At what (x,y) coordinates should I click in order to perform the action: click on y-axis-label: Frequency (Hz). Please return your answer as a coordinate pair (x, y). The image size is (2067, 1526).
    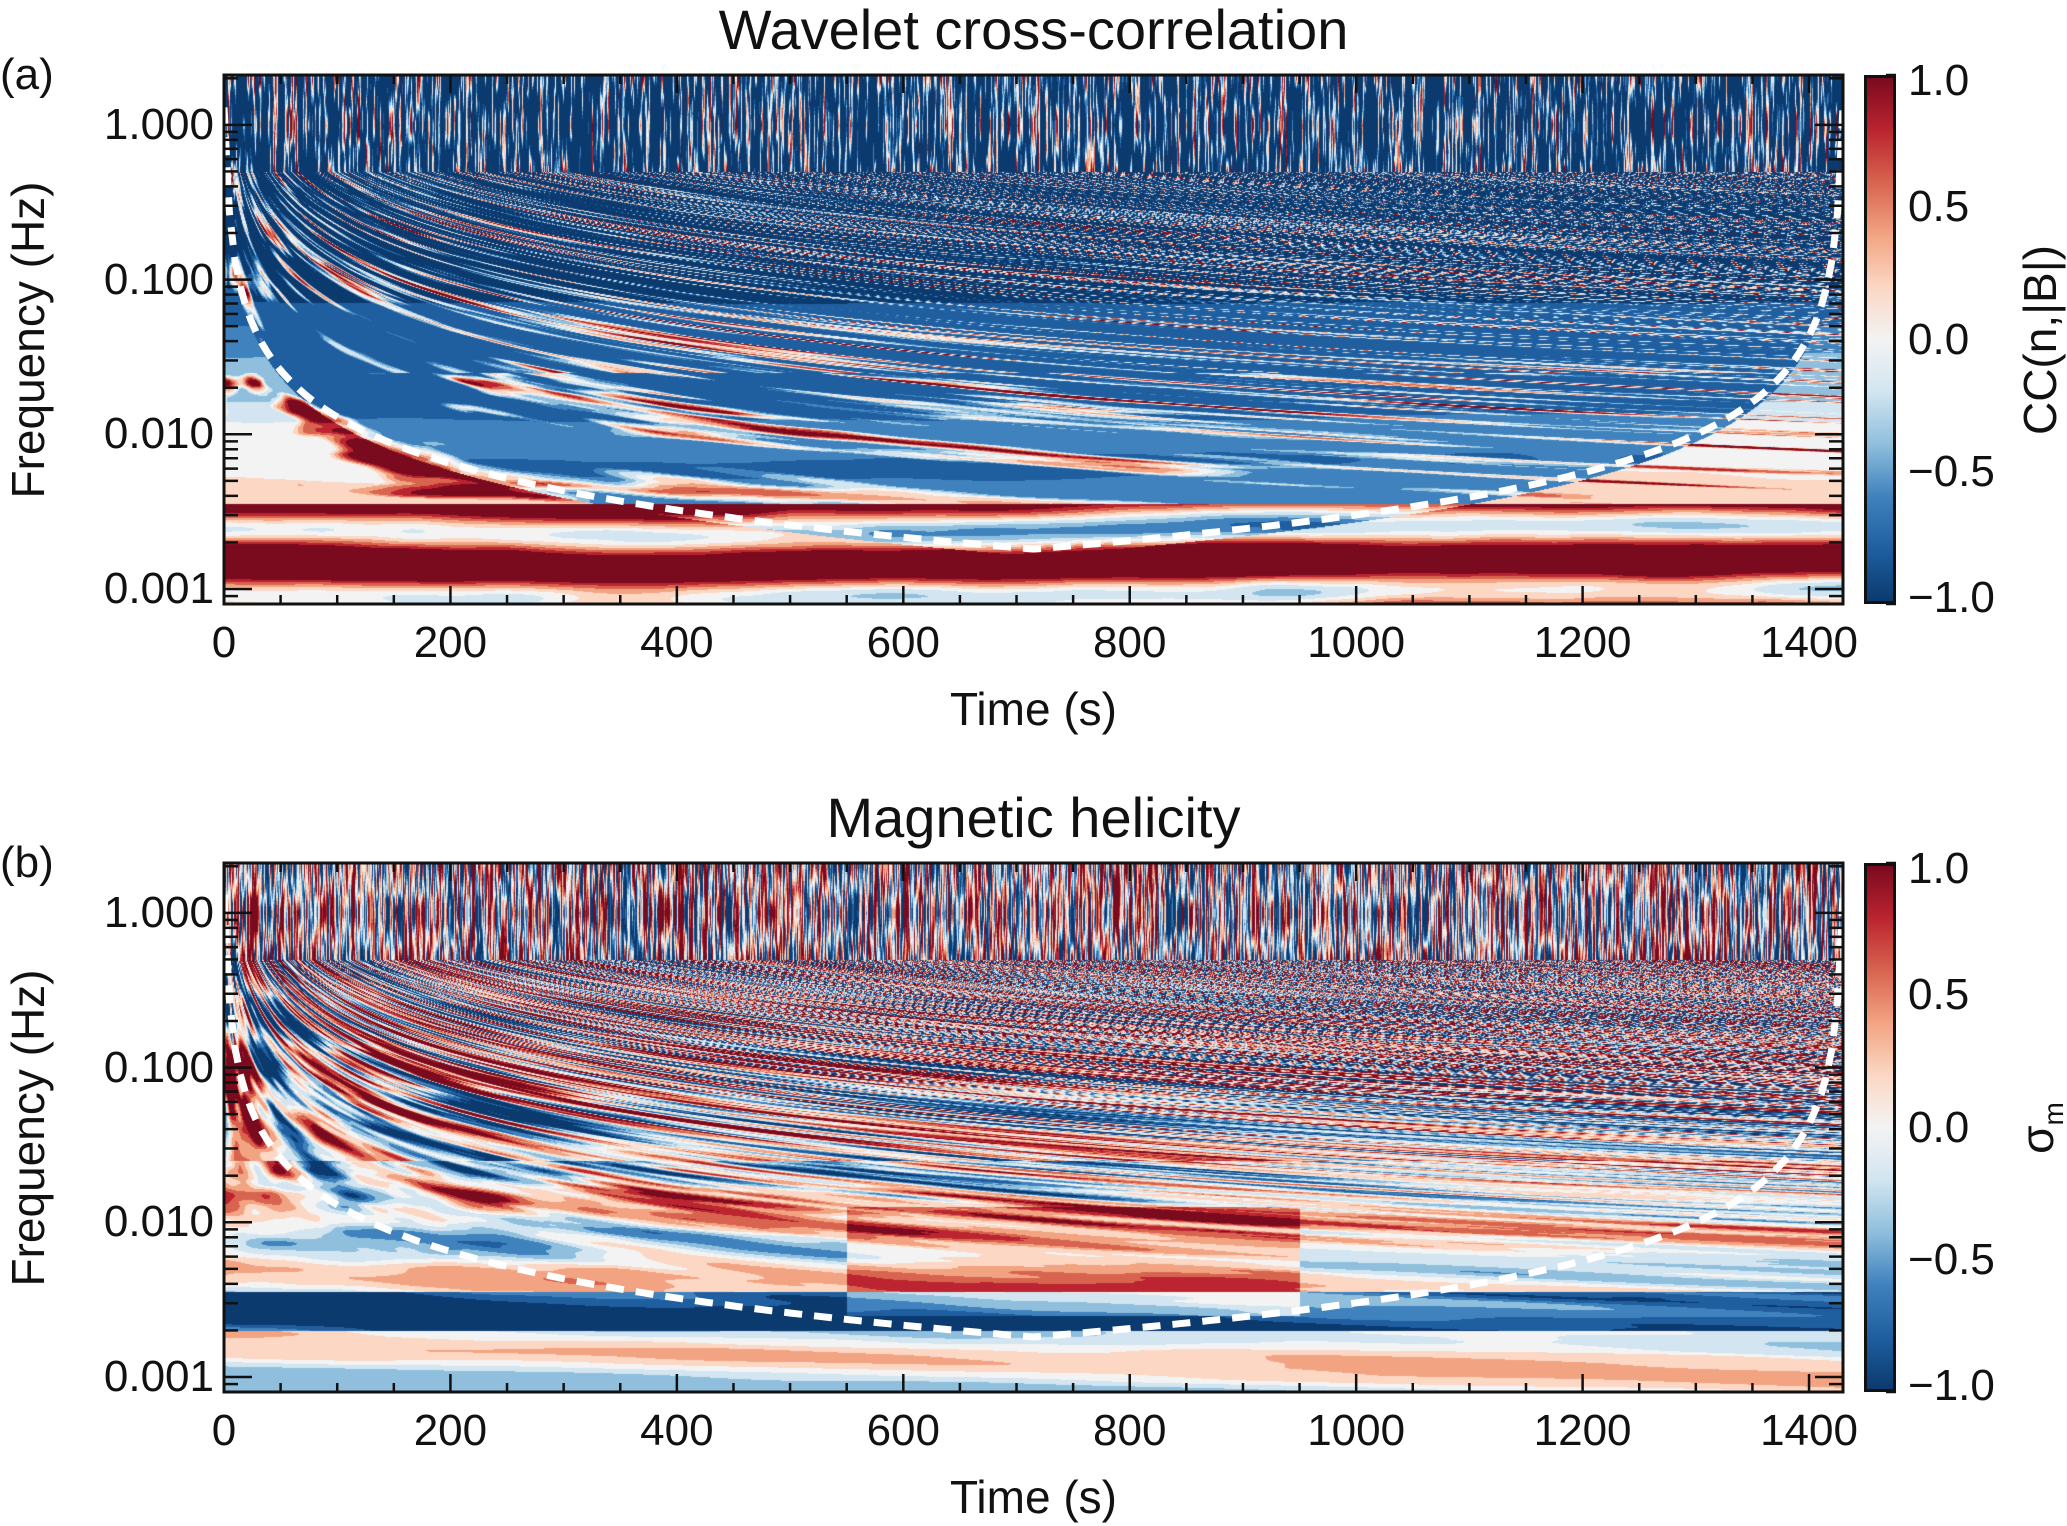
    Looking at the image, I should click on (28, 1127).